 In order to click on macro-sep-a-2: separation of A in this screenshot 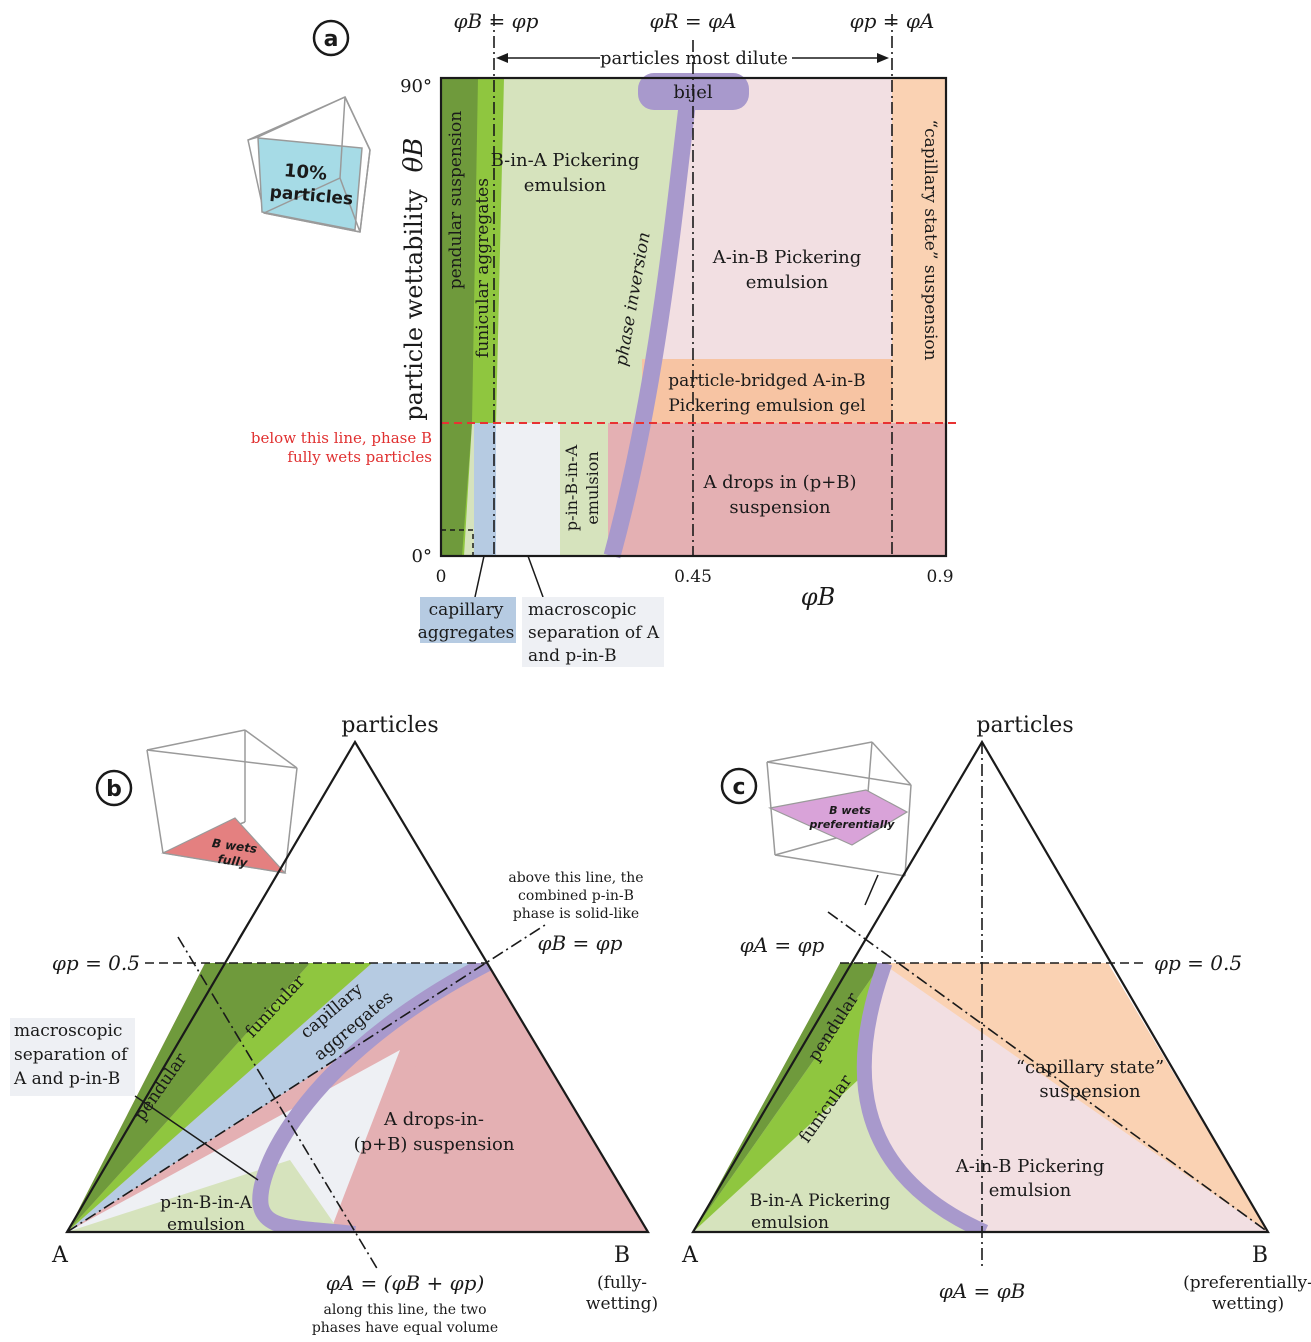, I will do `click(594, 633)`.